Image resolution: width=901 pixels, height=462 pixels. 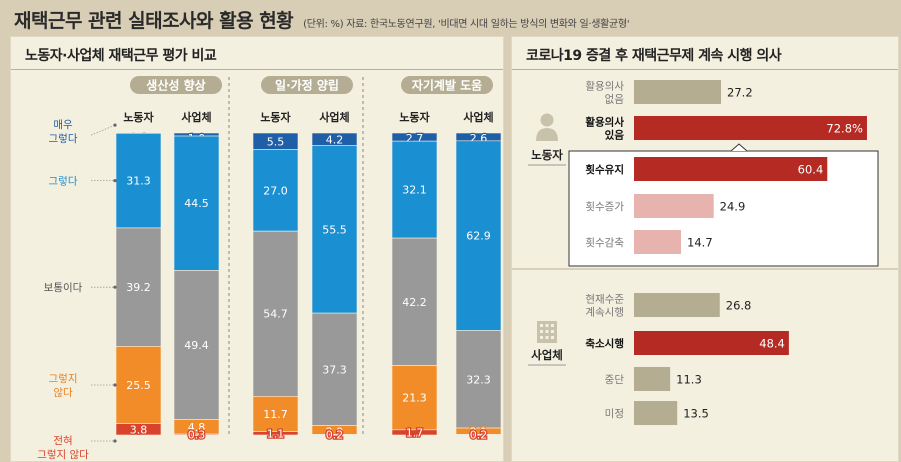 What do you see at coordinates (139, 429) in the screenshot?
I see `data-label: 3.8` at bounding box center [139, 429].